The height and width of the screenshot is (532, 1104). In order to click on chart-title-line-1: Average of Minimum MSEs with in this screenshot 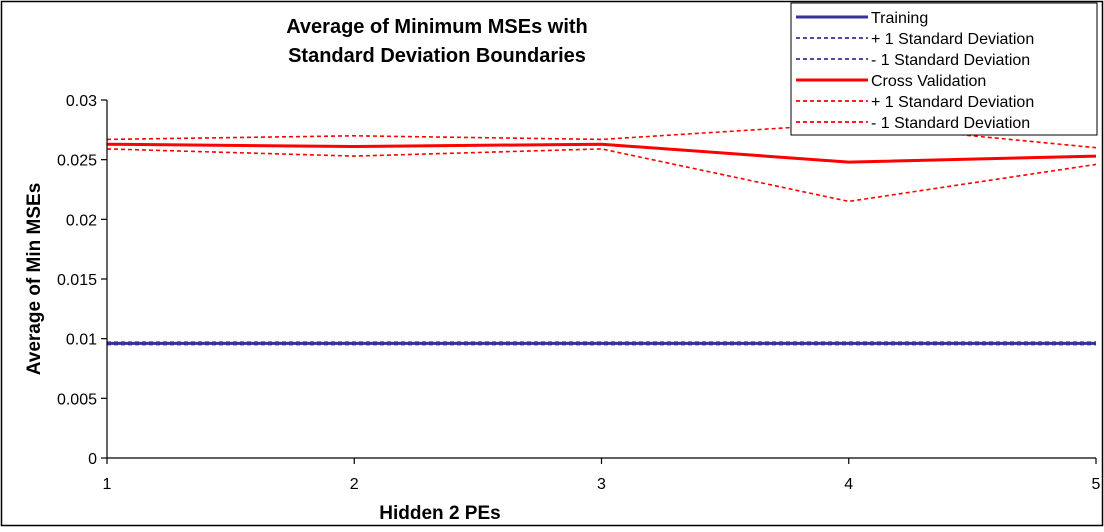, I will do `click(437, 27)`.